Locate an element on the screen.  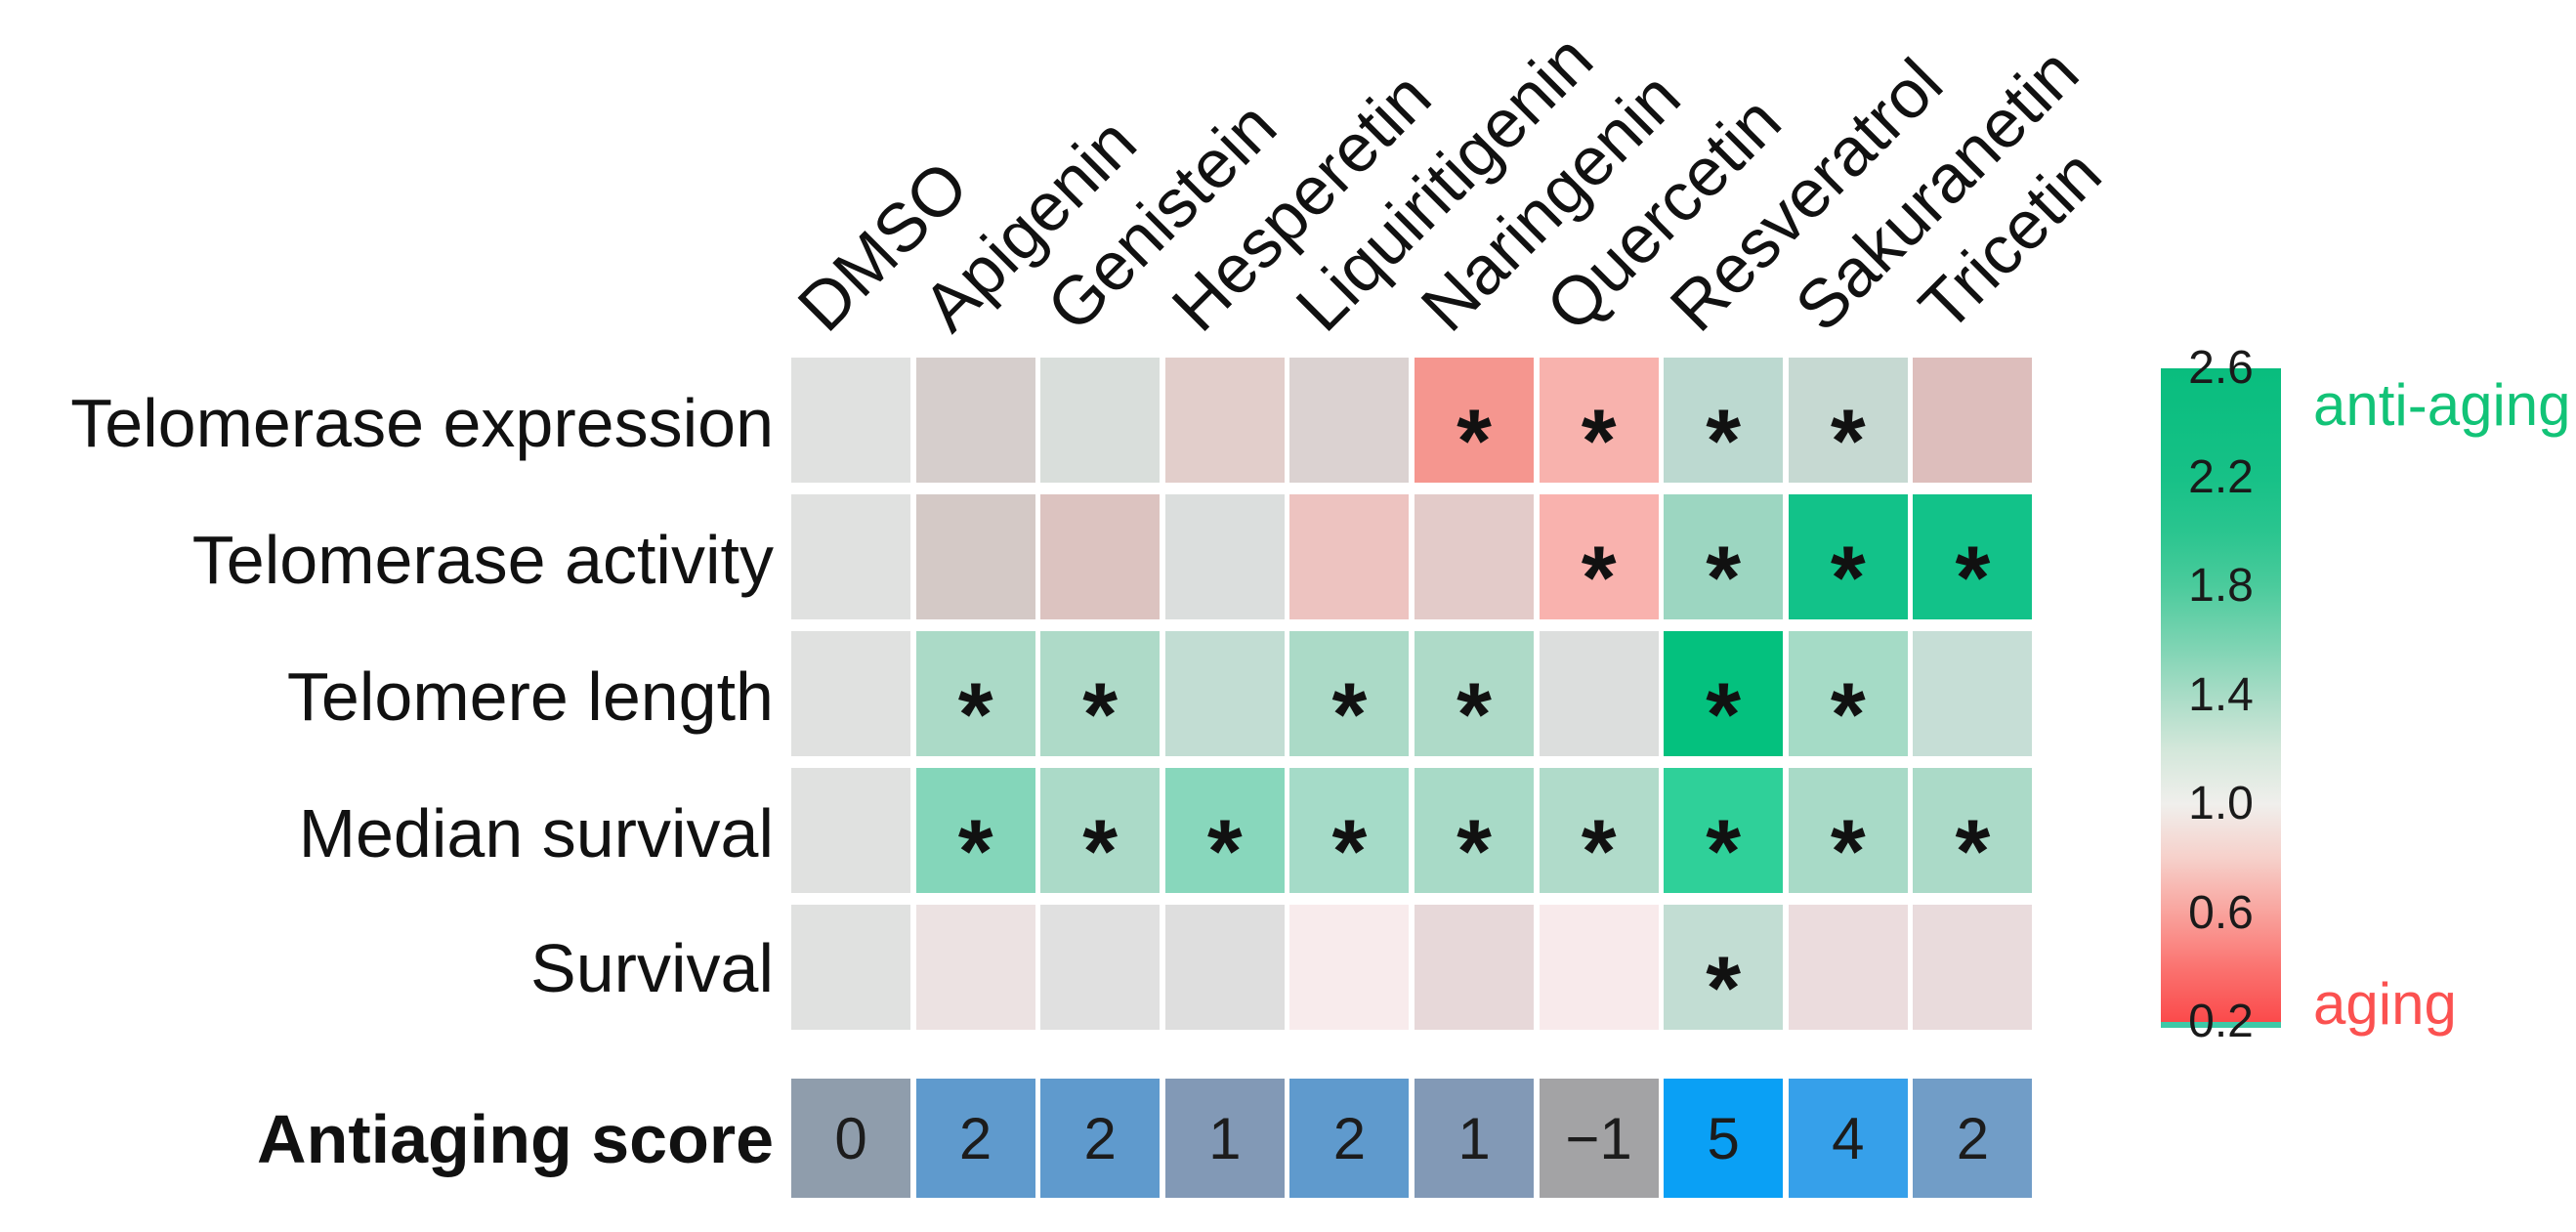
row-label-telomere-length: Telomere length is located at coordinates (530, 697).